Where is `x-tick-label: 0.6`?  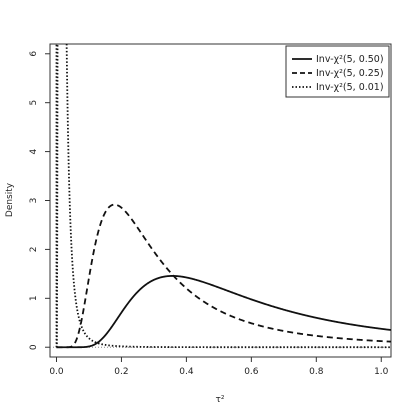
x-tick-label: 0.6 is located at coordinates (251, 372).